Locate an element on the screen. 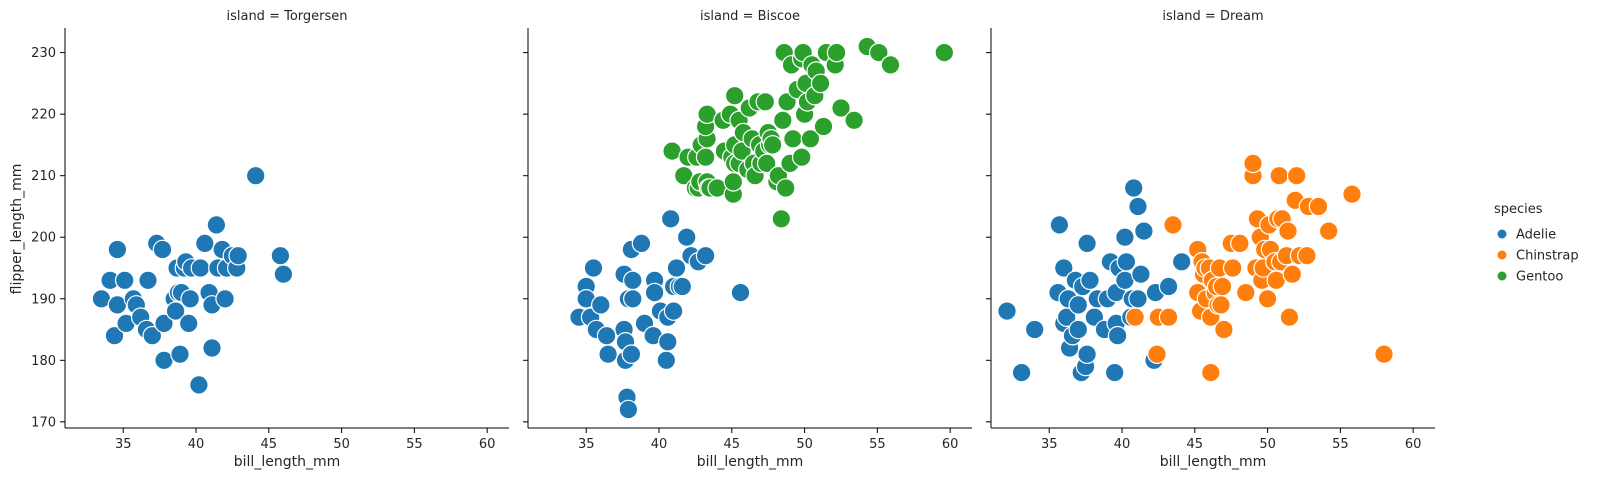 This screenshot has width=1609, height=490. legend-marker-adelie is located at coordinates (1502, 234).